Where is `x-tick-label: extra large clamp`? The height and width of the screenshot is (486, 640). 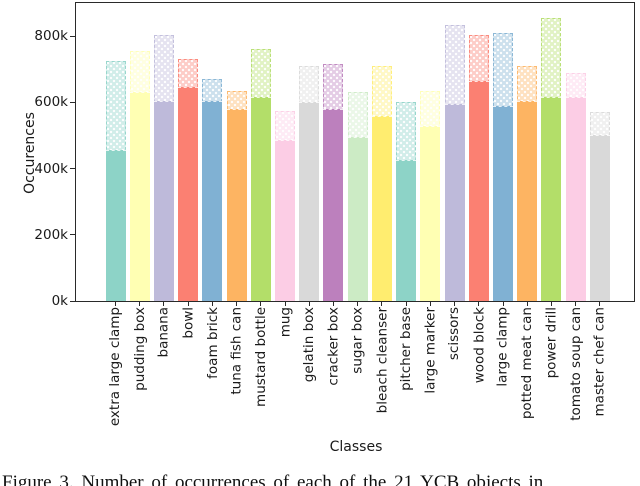
x-tick-label: extra large clamp is located at coordinates (115, 367).